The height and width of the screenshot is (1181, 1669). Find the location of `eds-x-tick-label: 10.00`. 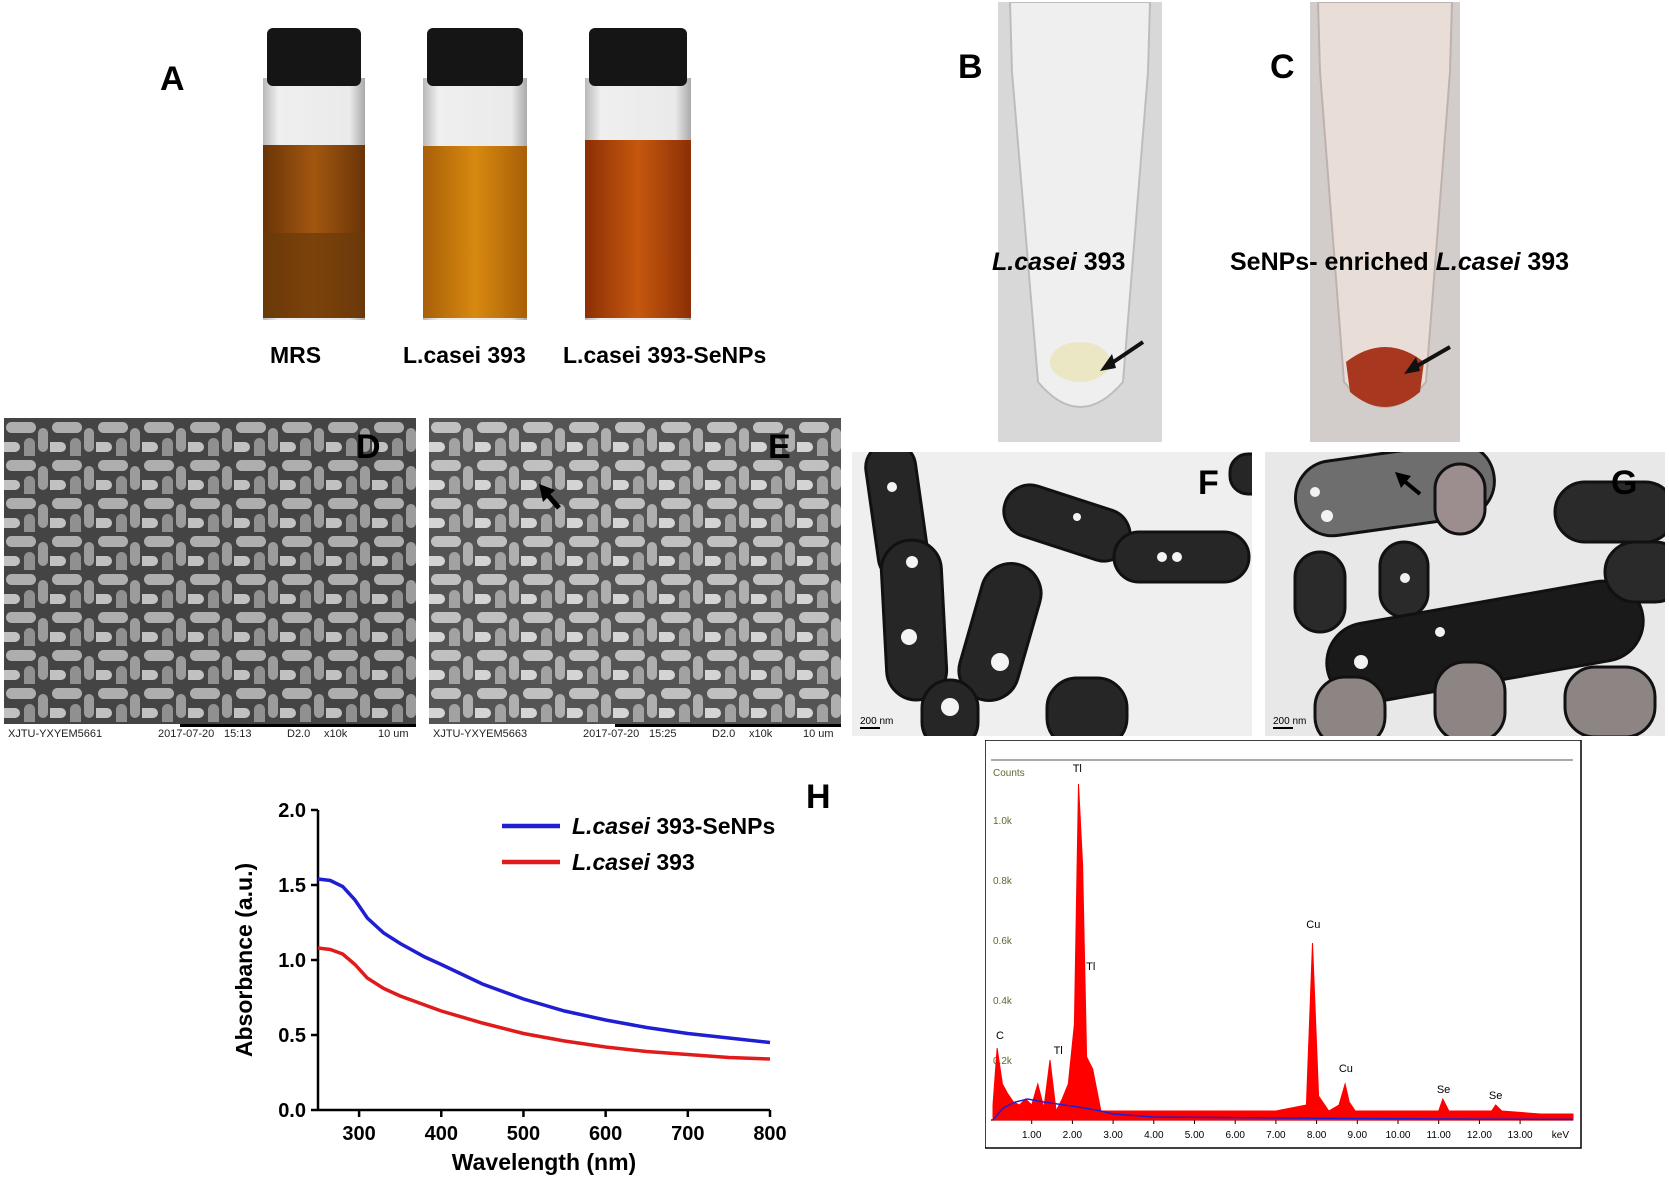

eds-x-tick-label: 10.00 is located at coordinates (1397, 1135).